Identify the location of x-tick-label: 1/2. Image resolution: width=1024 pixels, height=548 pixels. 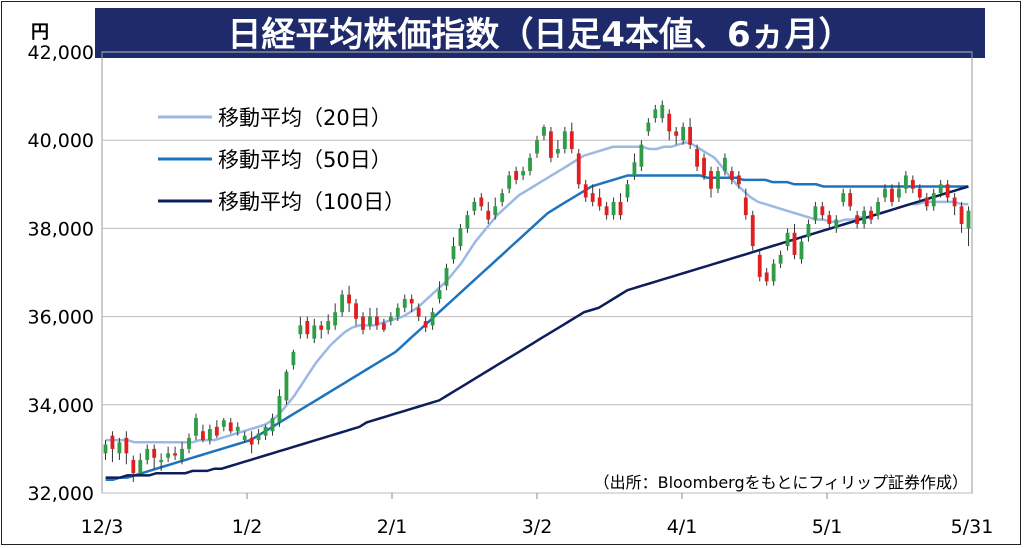
(247, 527).